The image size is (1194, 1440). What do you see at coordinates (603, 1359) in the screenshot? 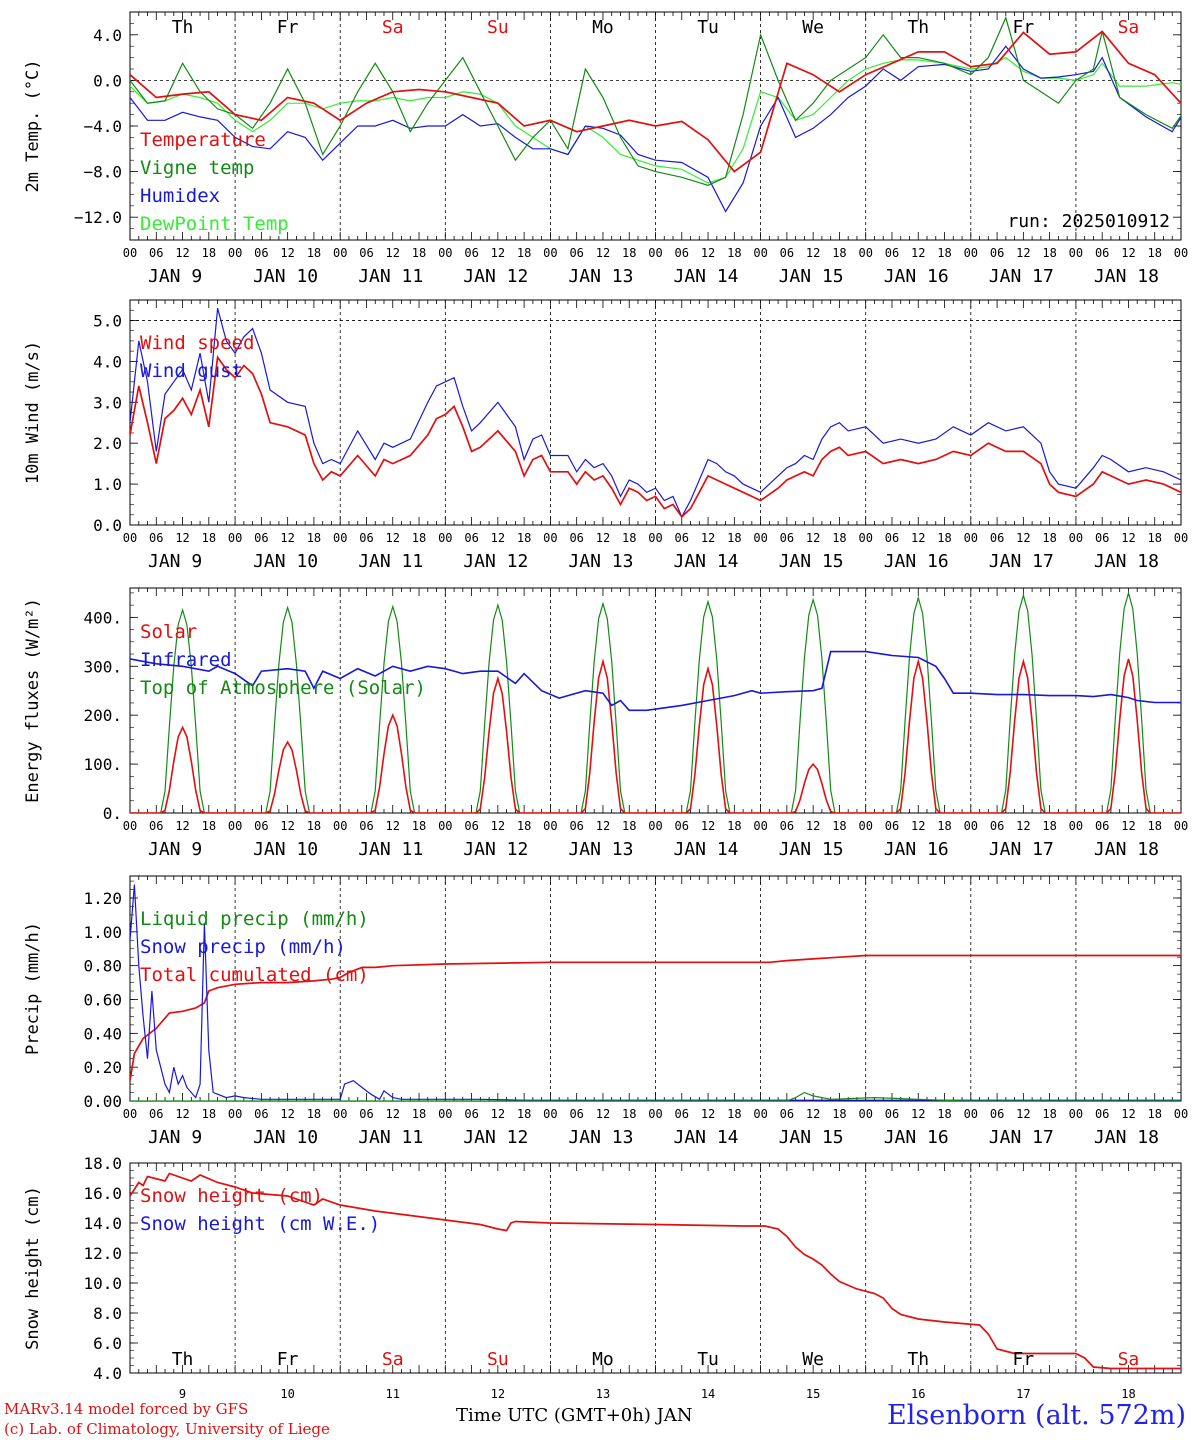
I see `weekday-label: Mo` at bounding box center [603, 1359].